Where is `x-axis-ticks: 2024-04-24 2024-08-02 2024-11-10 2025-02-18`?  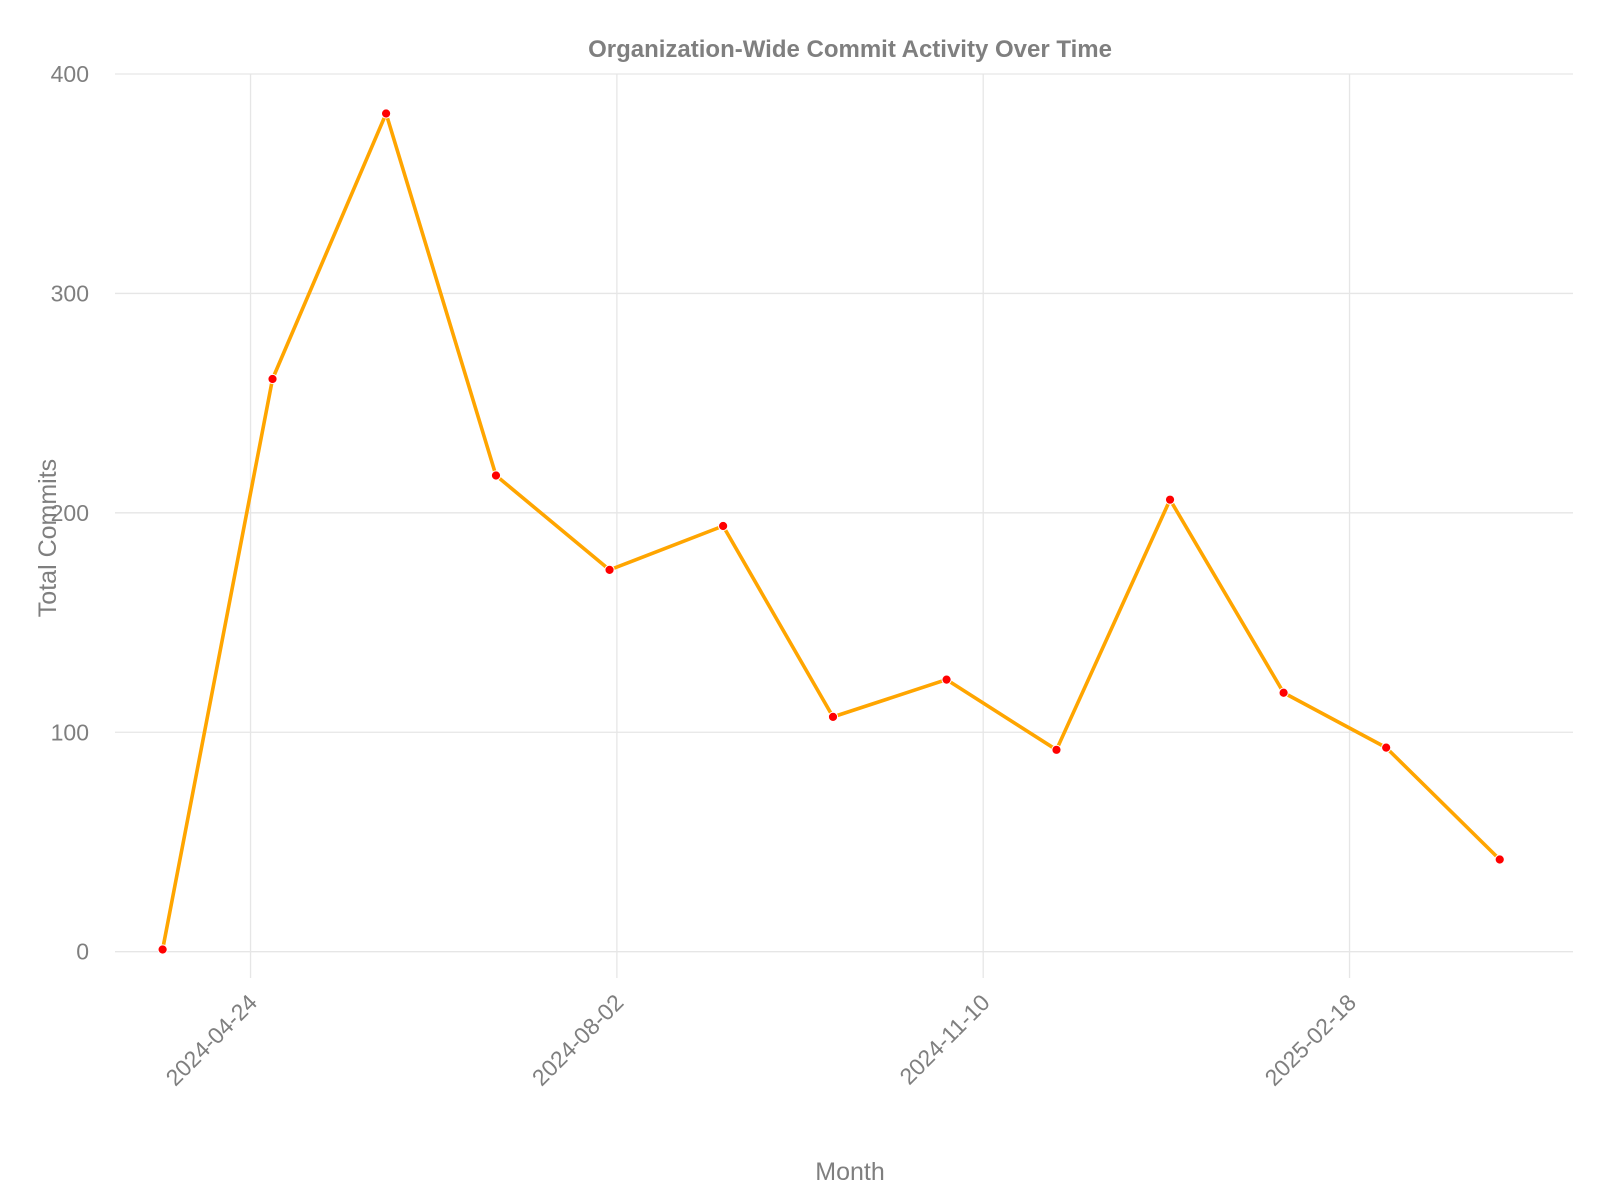 x-axis-ticks: 2024-04-24 2024-08-02 2024-11-10 2025-02-18 is located at coordinates (760, 1040).